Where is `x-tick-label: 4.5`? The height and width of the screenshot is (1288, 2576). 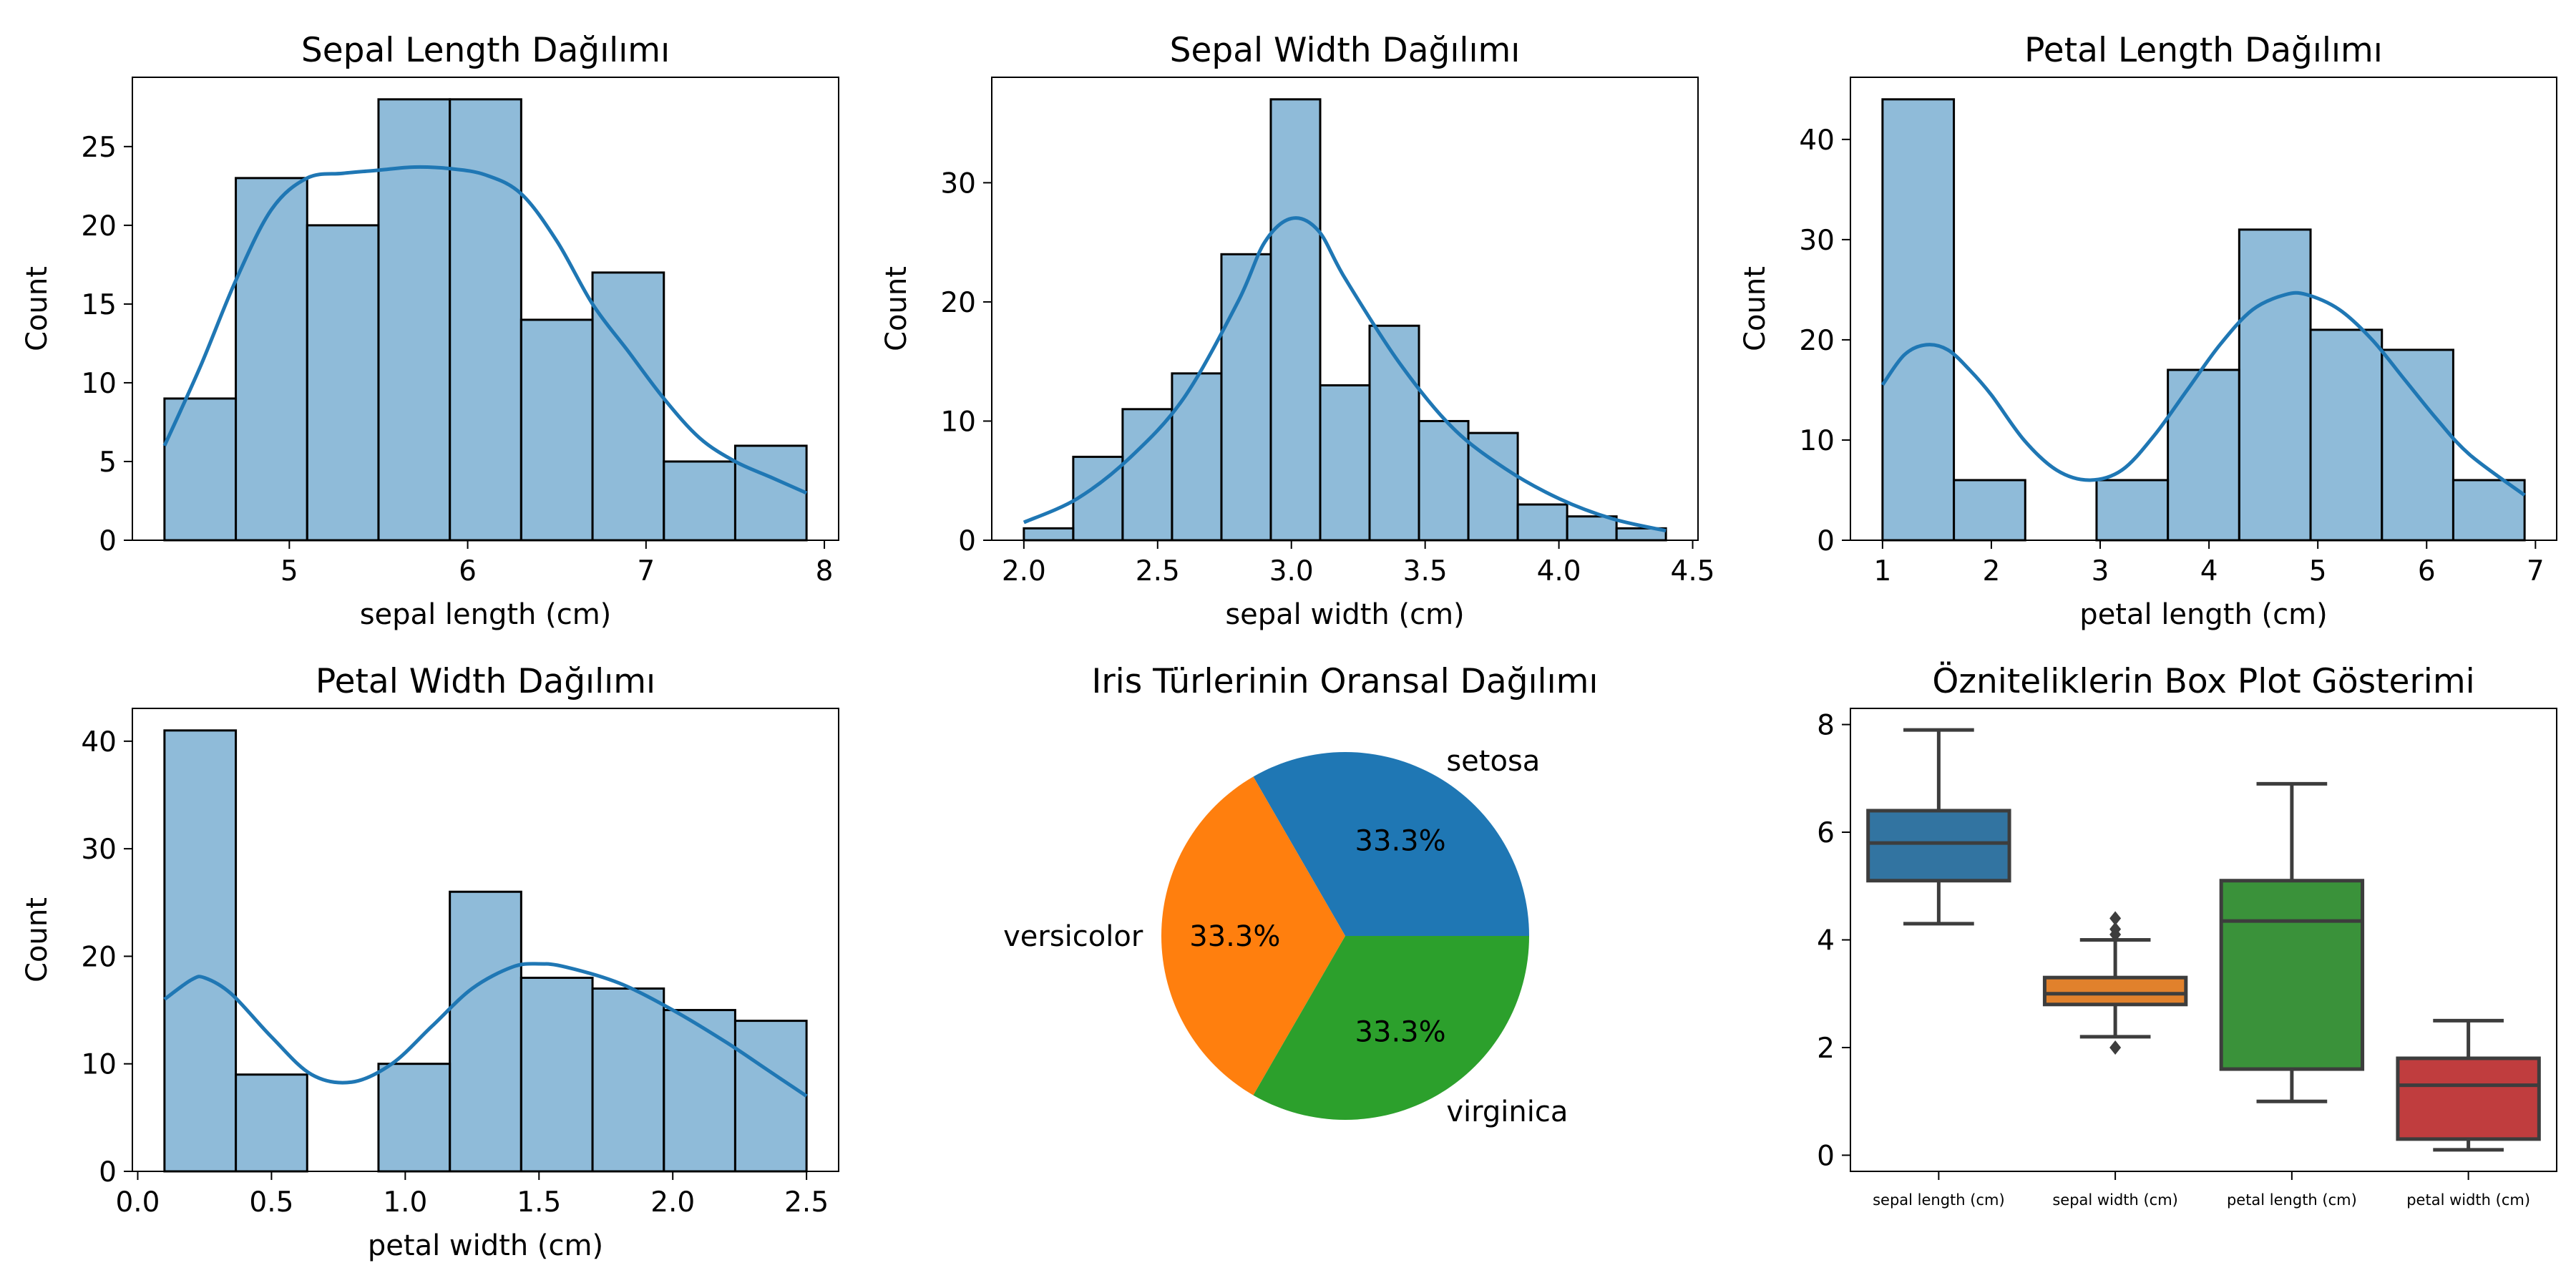 x-tick-label: 4.5 is located at coordinates (1693, 571).